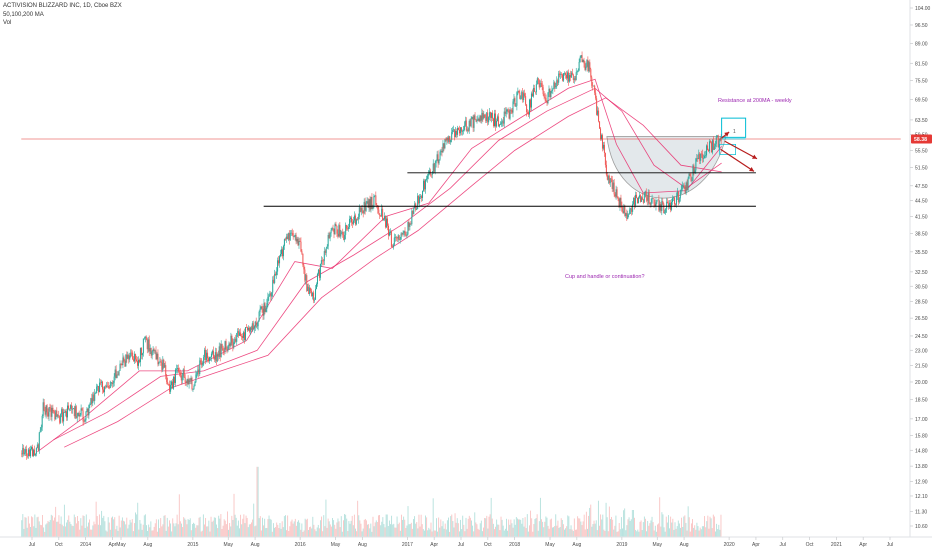 The height and width of the screenshot is (555, 932). I want to click on current-price-badge, so click(921, 139).